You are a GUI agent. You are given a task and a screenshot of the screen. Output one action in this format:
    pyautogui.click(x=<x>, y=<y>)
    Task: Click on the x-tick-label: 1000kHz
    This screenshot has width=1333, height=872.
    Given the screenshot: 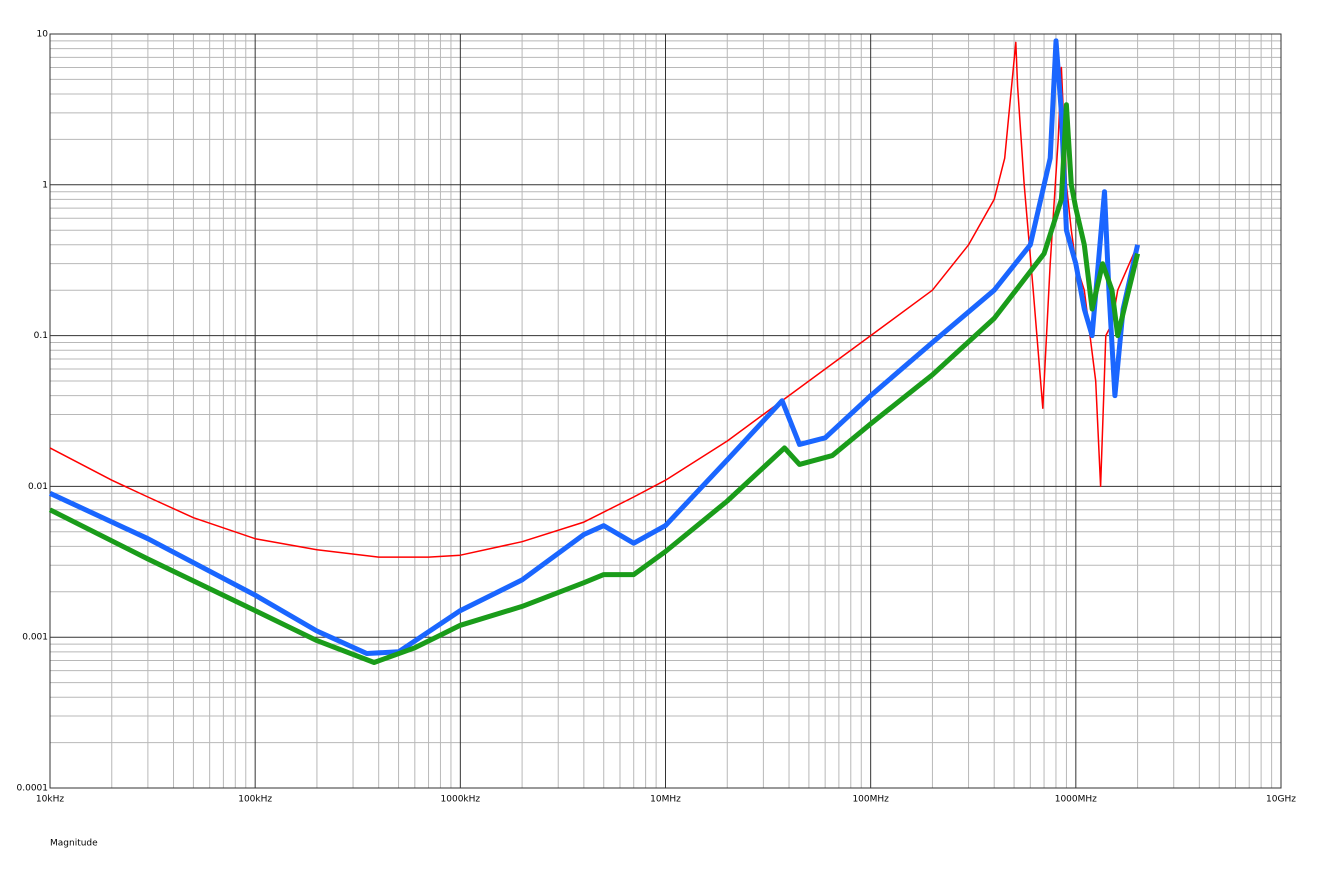 What is the action you would take?
    pyautogui.click(x=461, y=800)
    